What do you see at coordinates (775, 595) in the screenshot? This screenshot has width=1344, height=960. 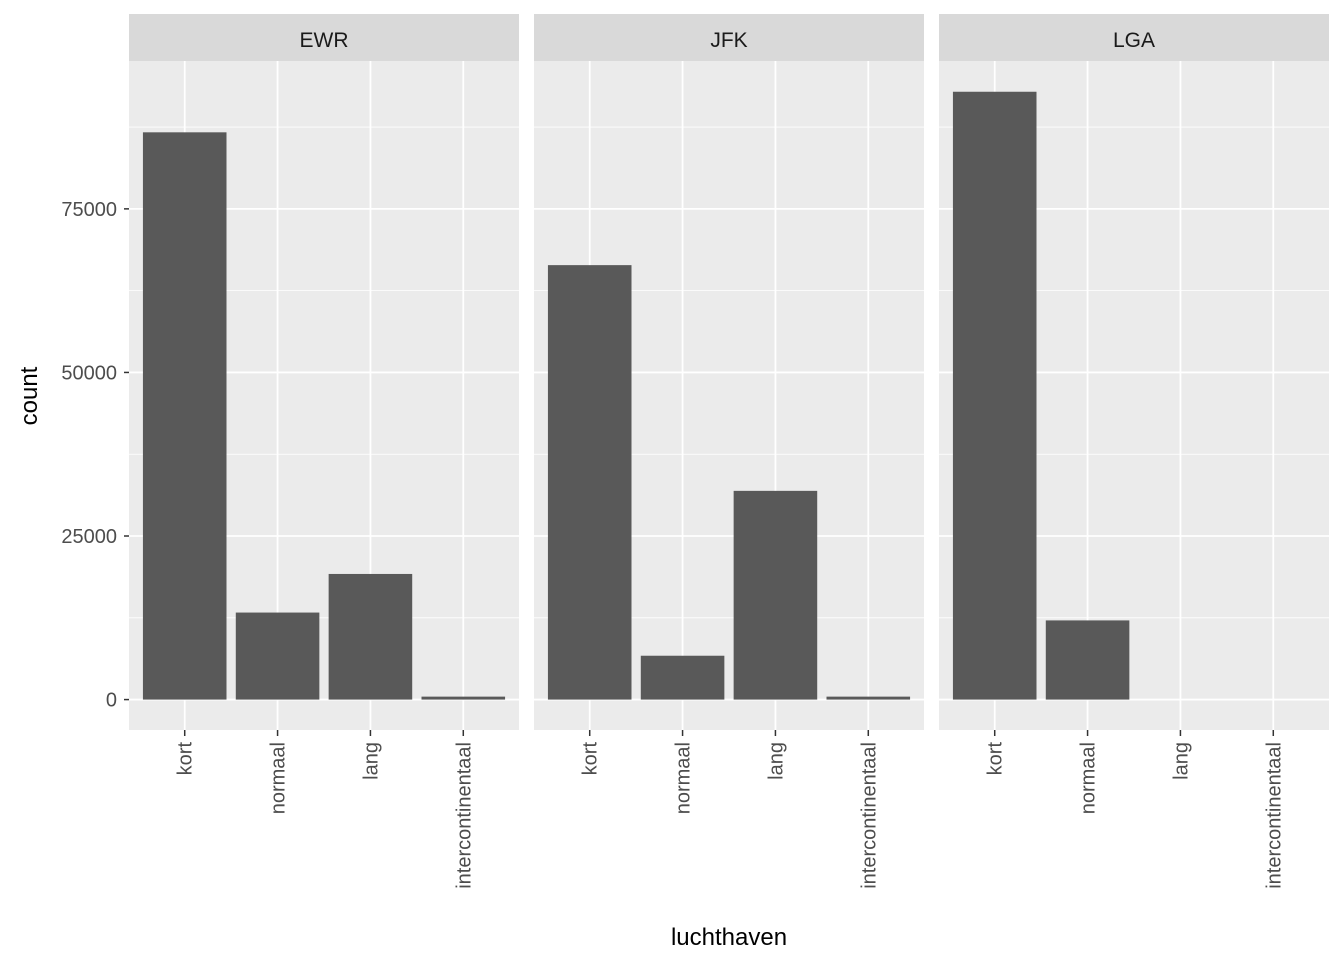 I see `bar-jfk-lang` at bounding box center [775, 595].